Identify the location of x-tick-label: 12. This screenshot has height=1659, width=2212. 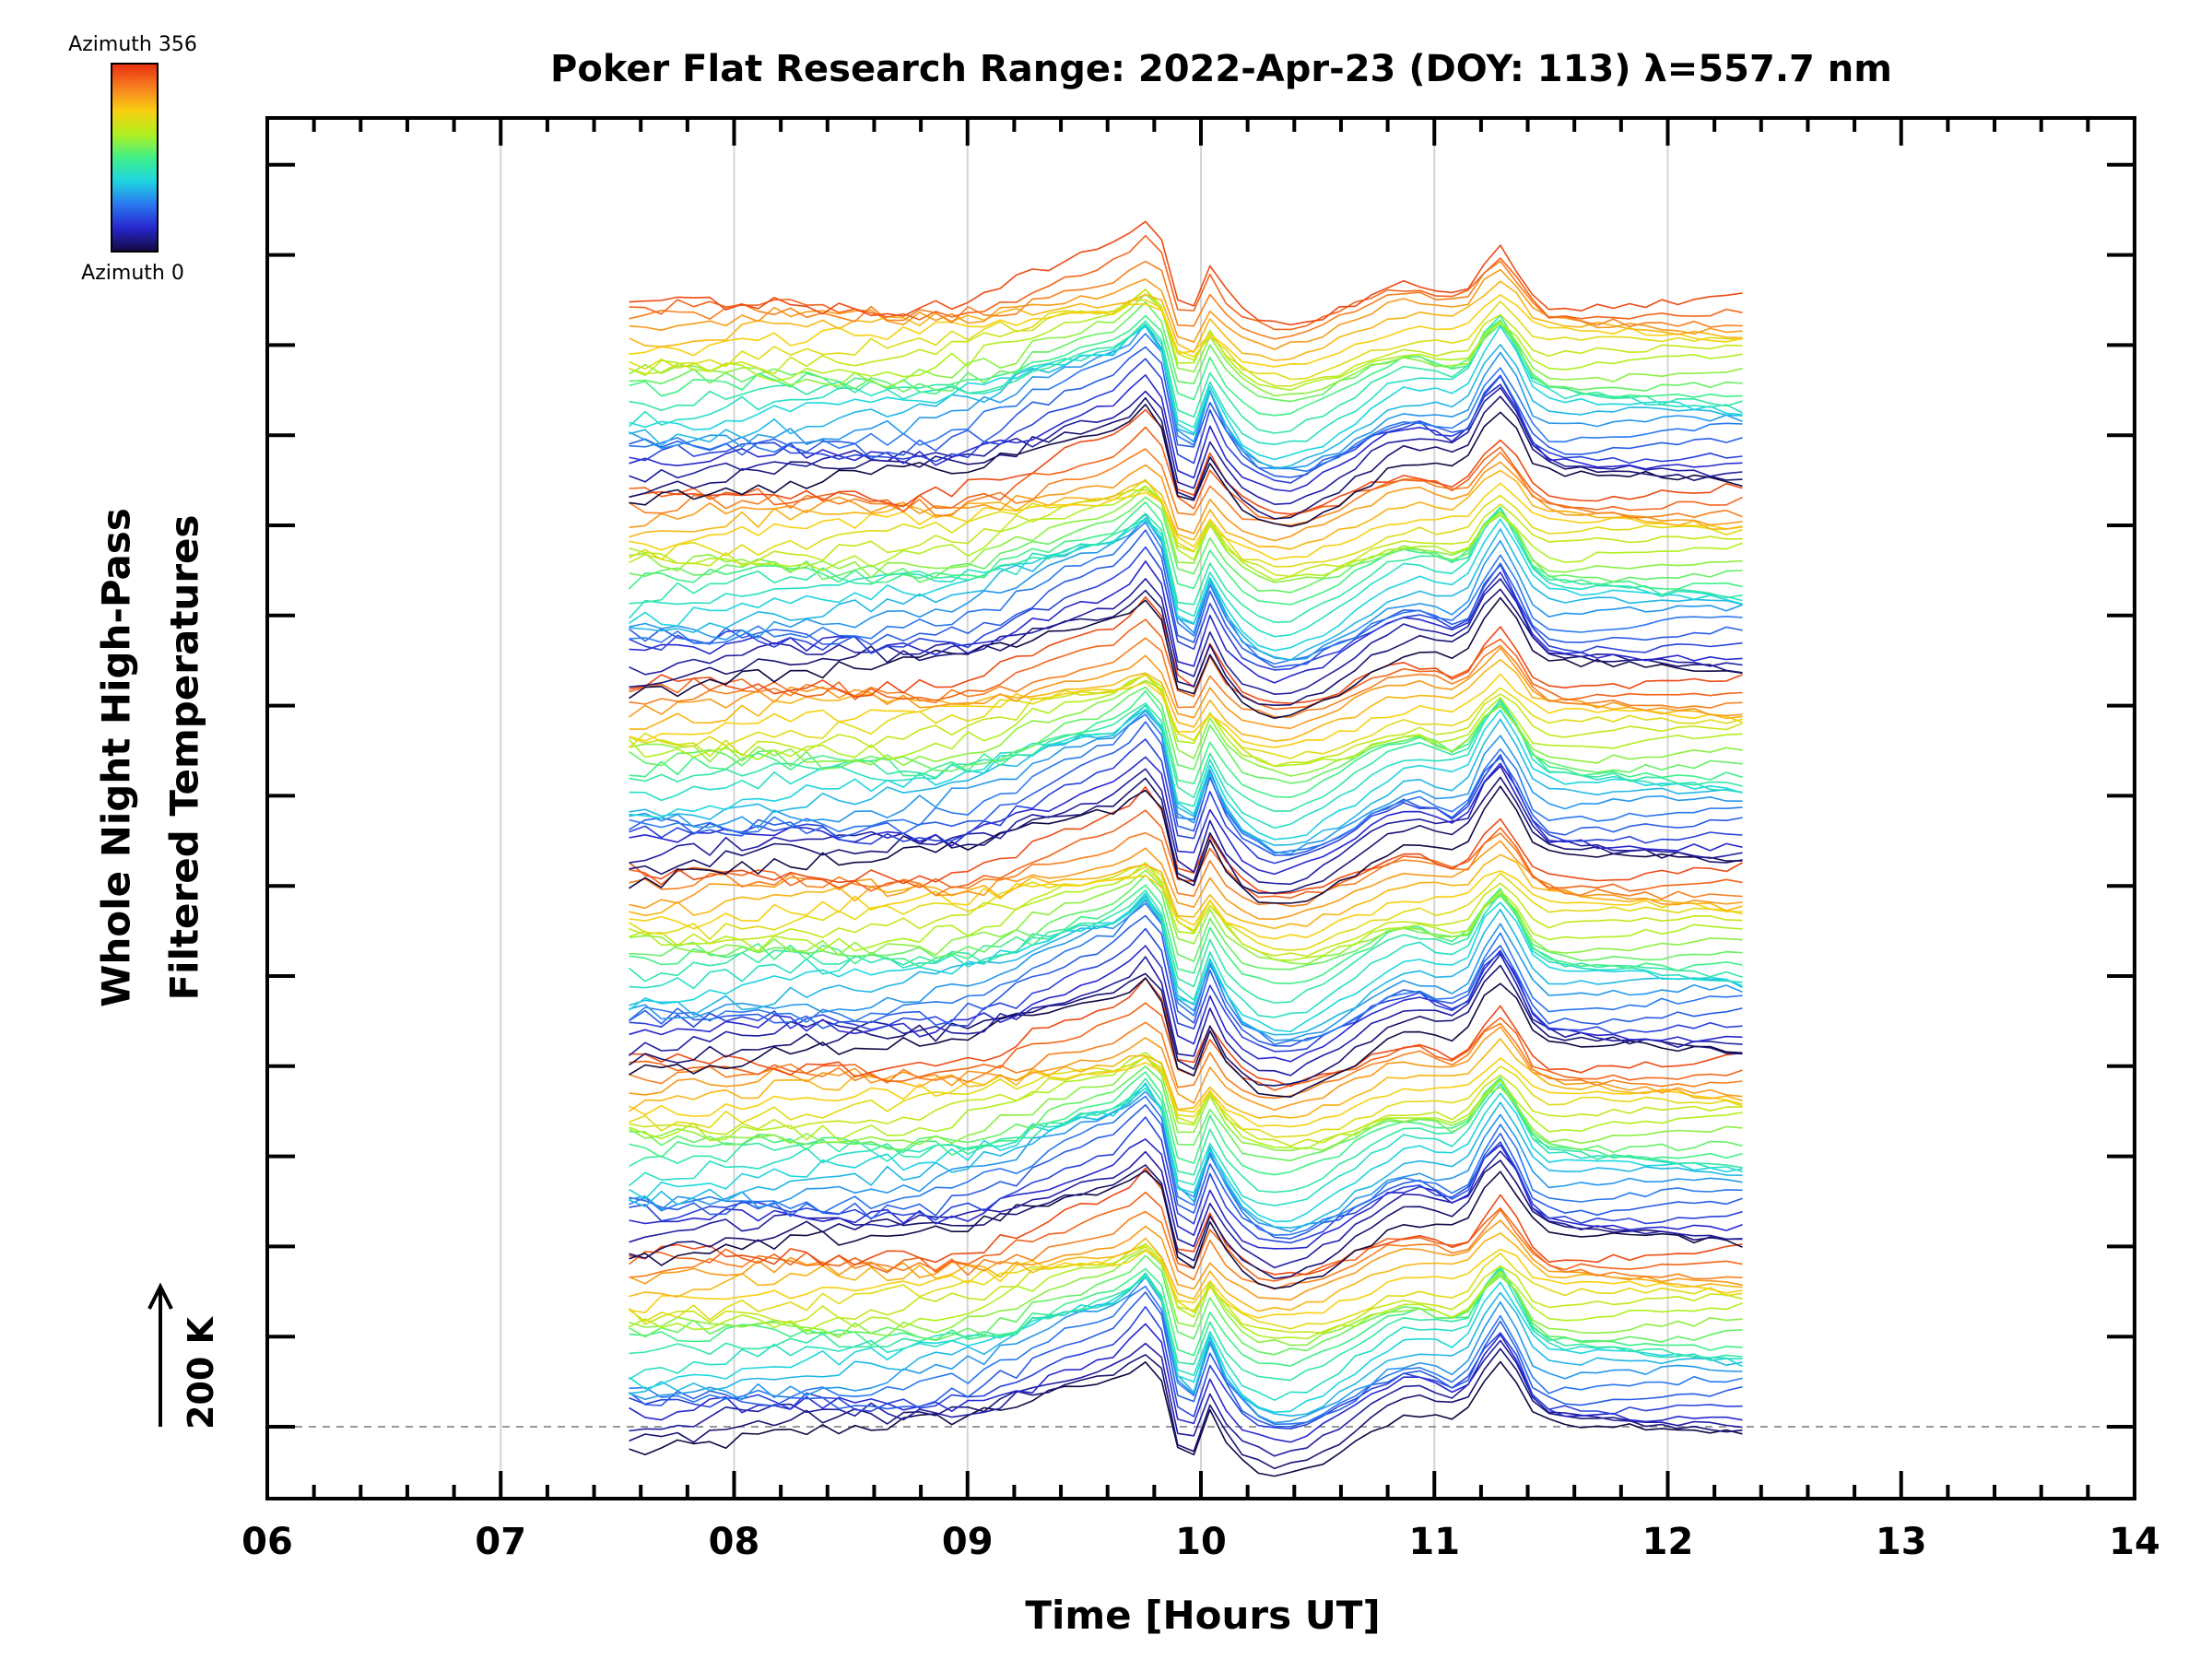
(1667, 1542).